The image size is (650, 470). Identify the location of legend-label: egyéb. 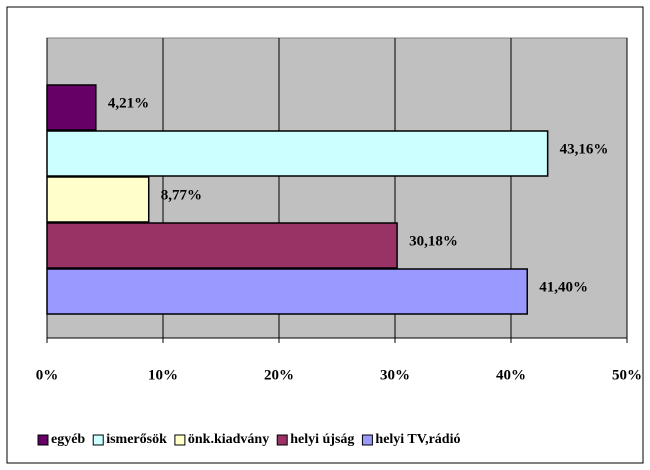
(68, 439).